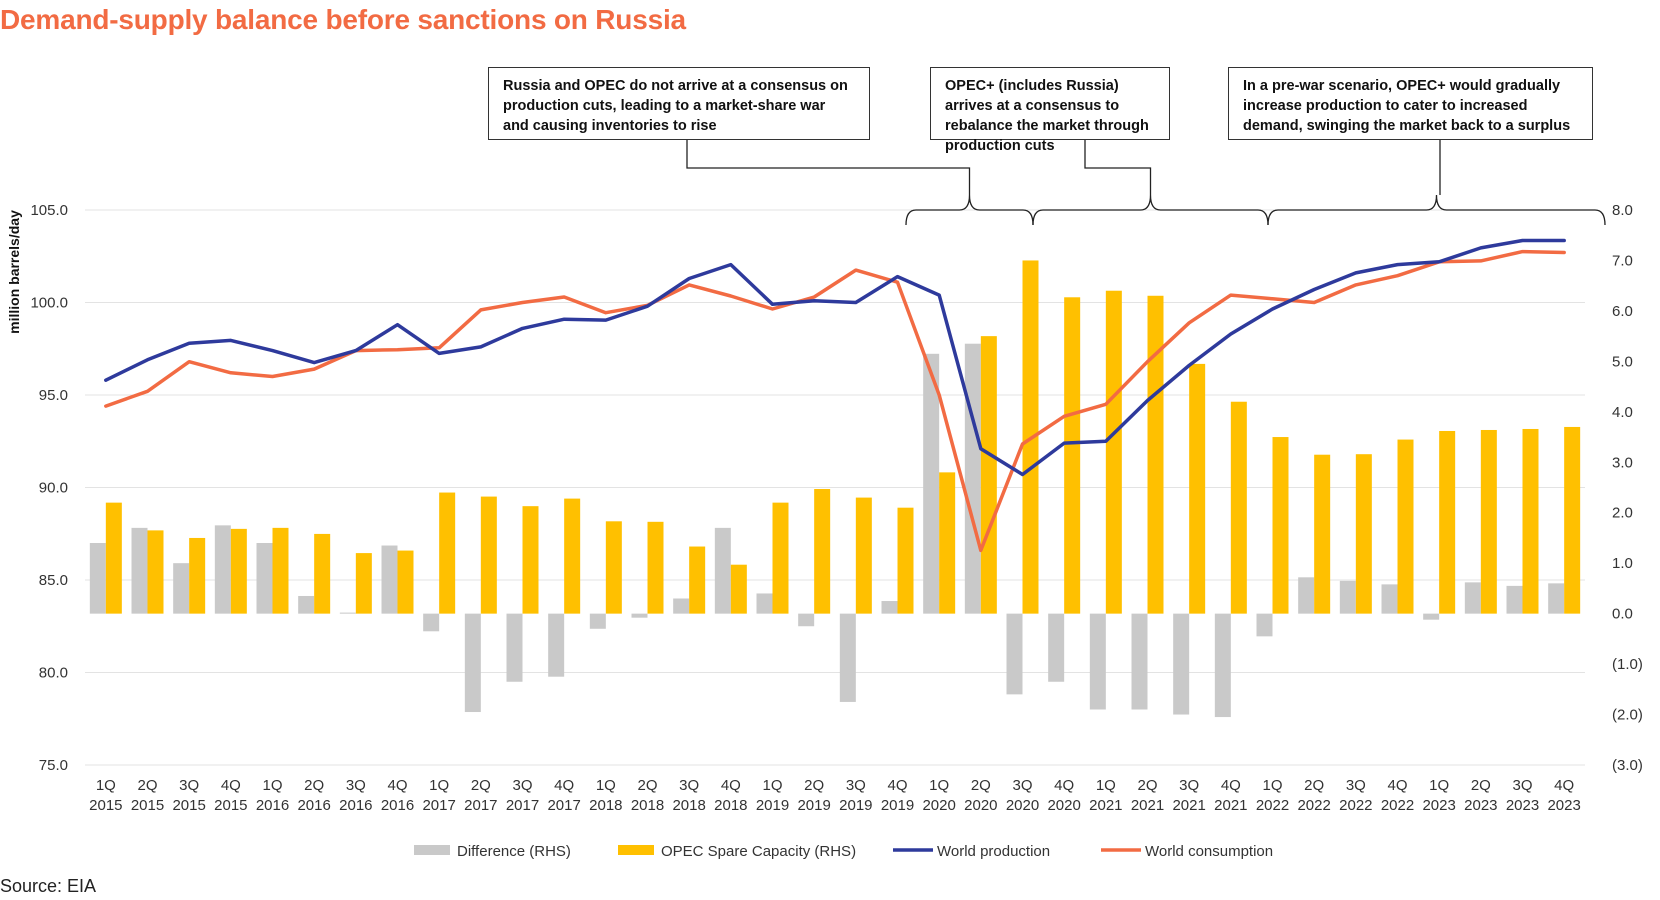  I want to click on y-left-tick-label: 90.0, so click(53, 488).